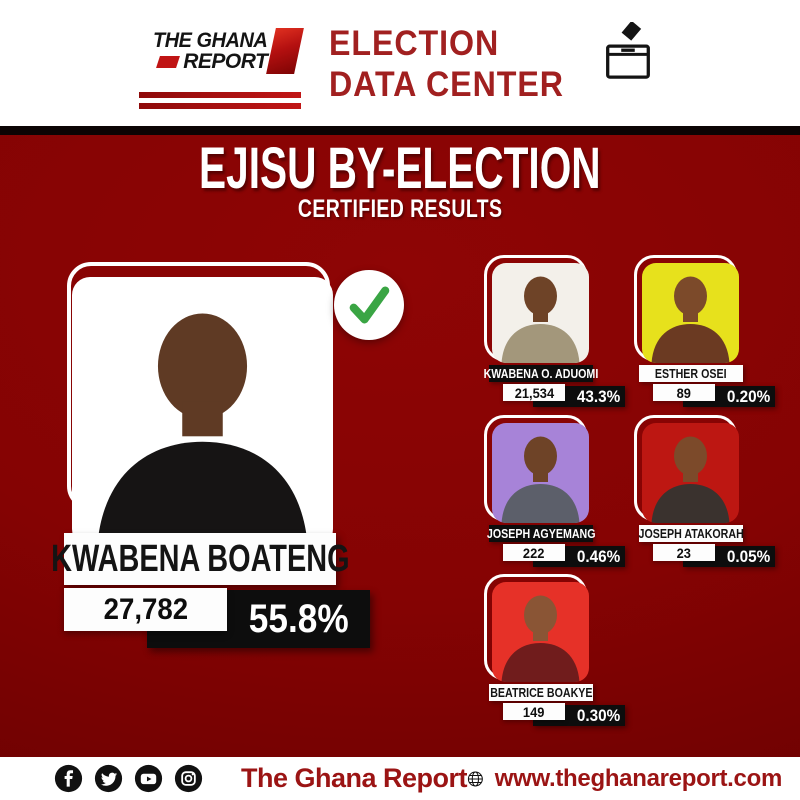 This screenshot has width=800, height=800. What do you see at coordinates (400, 168) in the screenshot?
I see `page-title: EJISU BY-ELECTION` at bounding box center [400, 168].